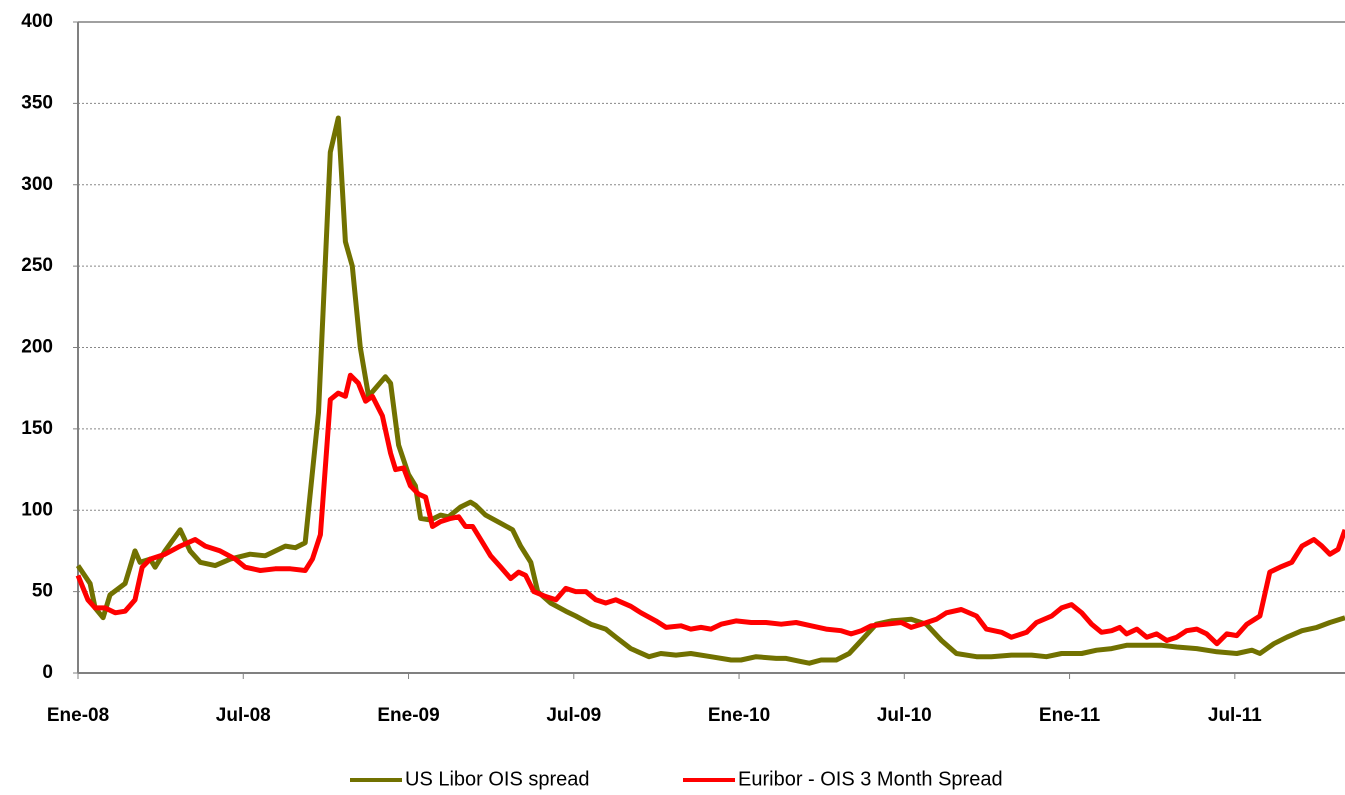 This screenshot has width=1345, height=795. I want to click on x-tick-label: Jul-11, so click(1235, 715).